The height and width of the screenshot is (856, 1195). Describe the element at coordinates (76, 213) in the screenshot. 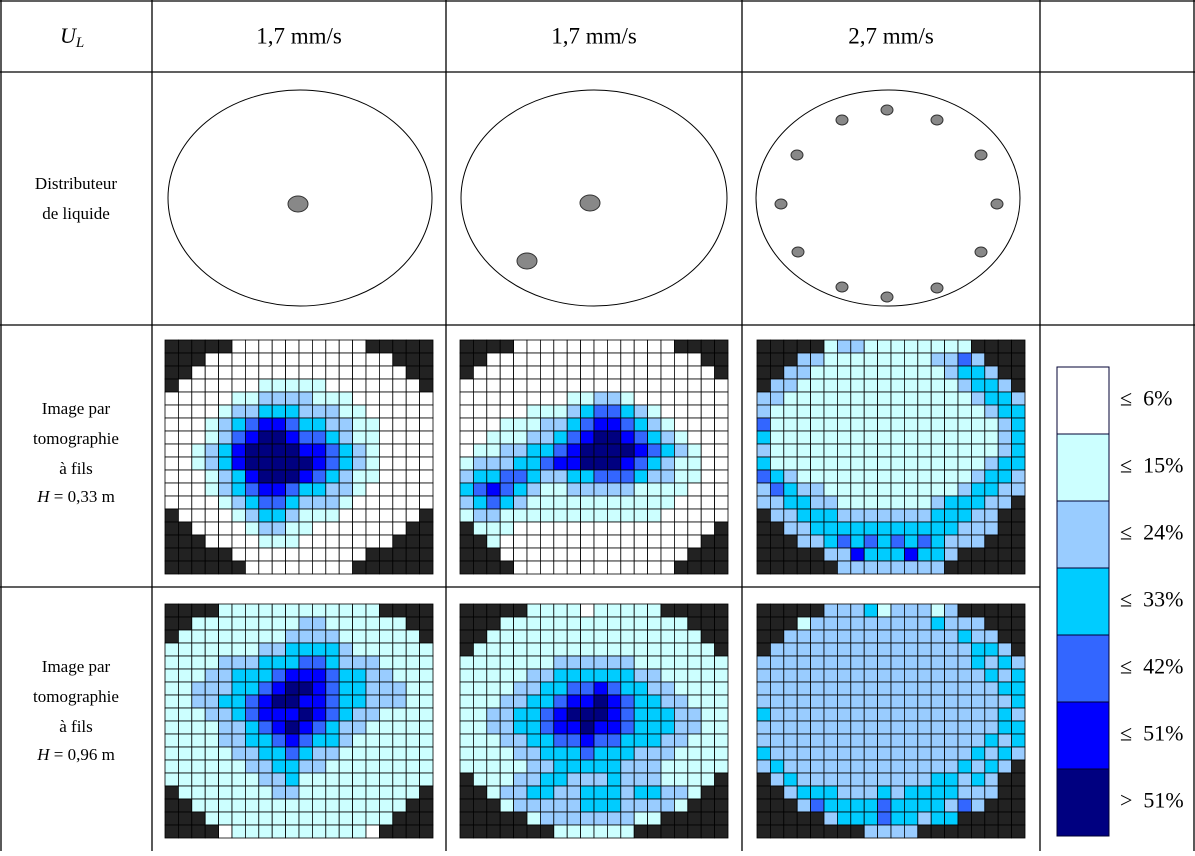

I see `row-label: de liquide` at that location.